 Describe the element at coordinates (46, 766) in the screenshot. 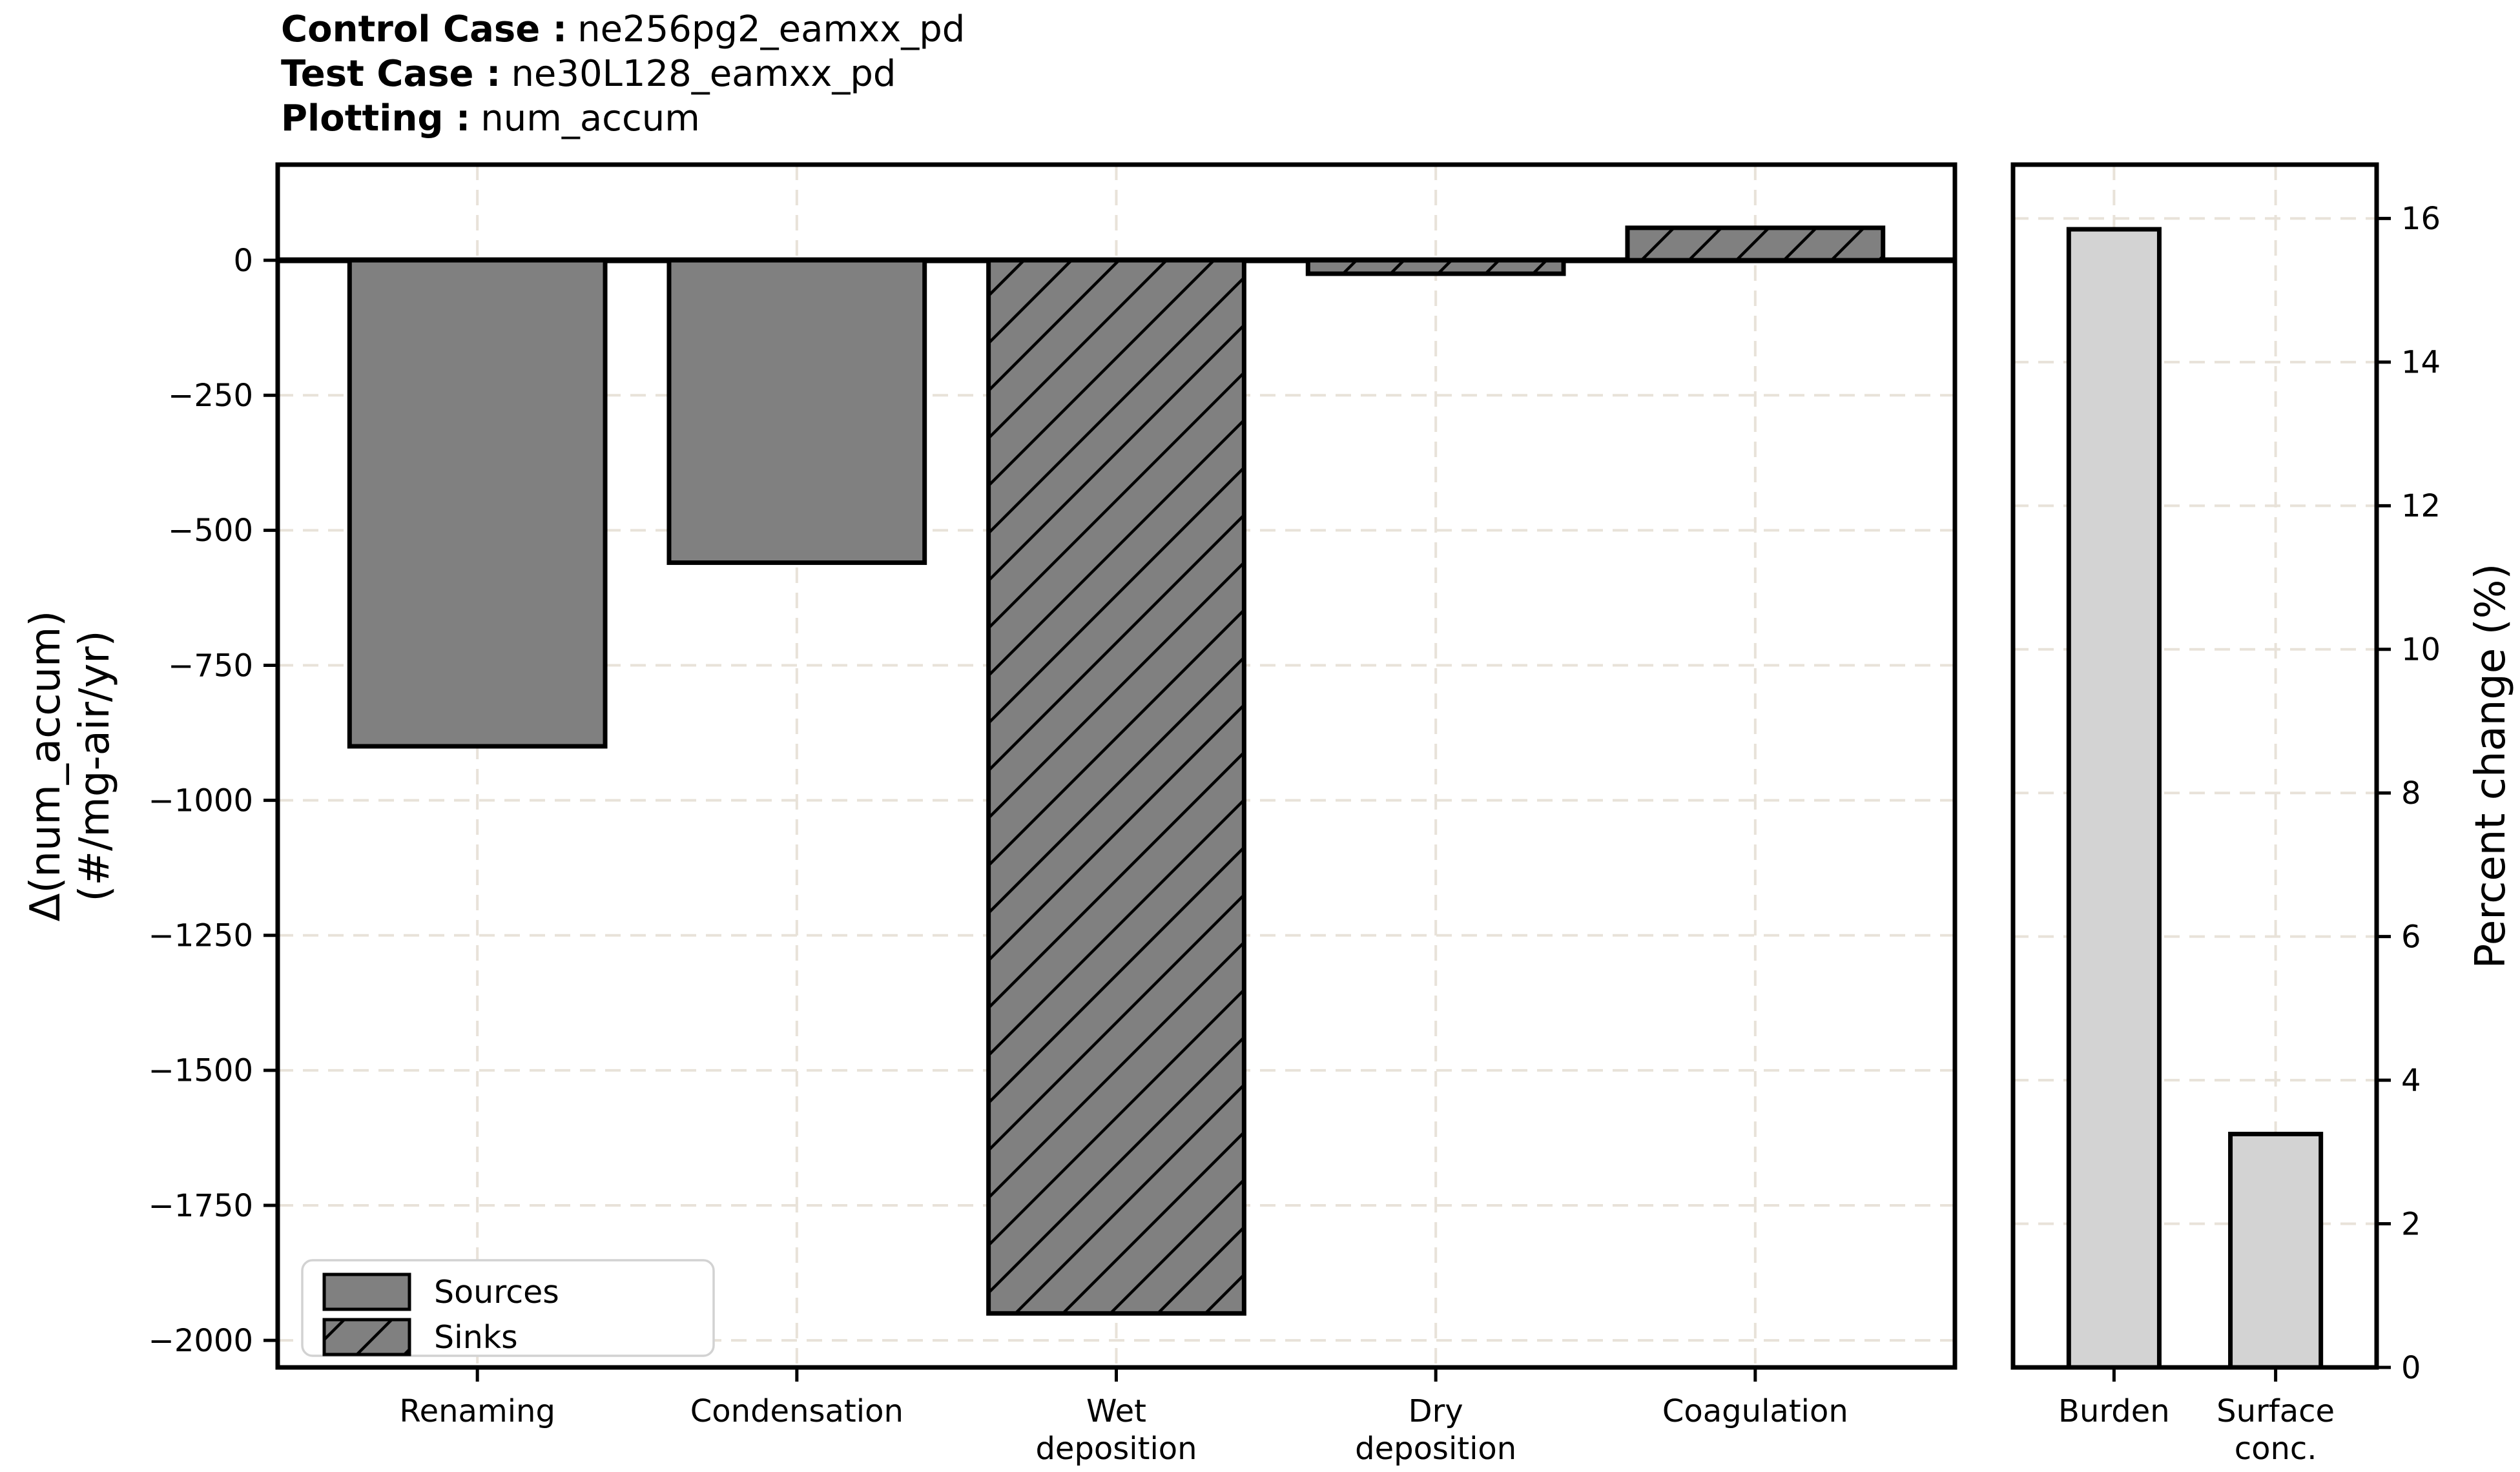

I see `y-axis-label: Δ(num_accum)` at that location.